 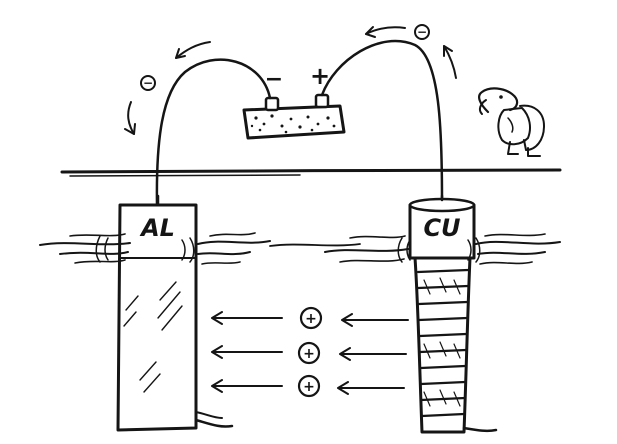 What do you see at coordinates (511, 122) in the screenshot?
I see `observer-figure-illustration` at bounding box center [511, 122].